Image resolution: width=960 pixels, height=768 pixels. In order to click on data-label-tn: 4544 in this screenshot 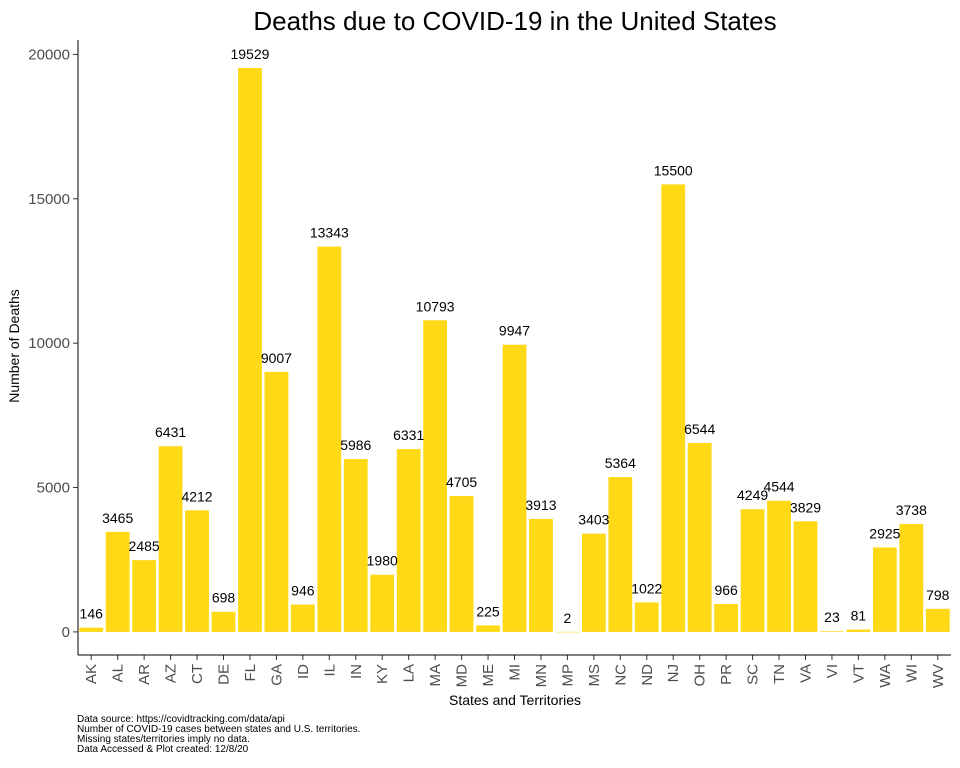, I will do `click(778, 487)`.